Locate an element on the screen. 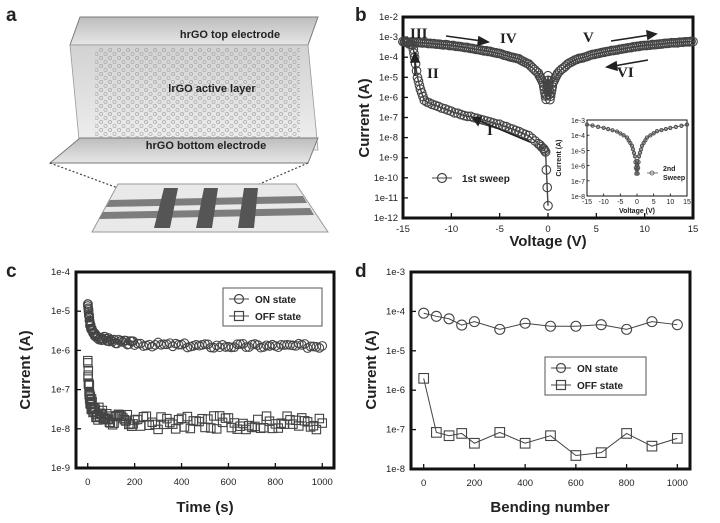  y-axis-label-c: Current (A) is located at coordinates (25, 369).